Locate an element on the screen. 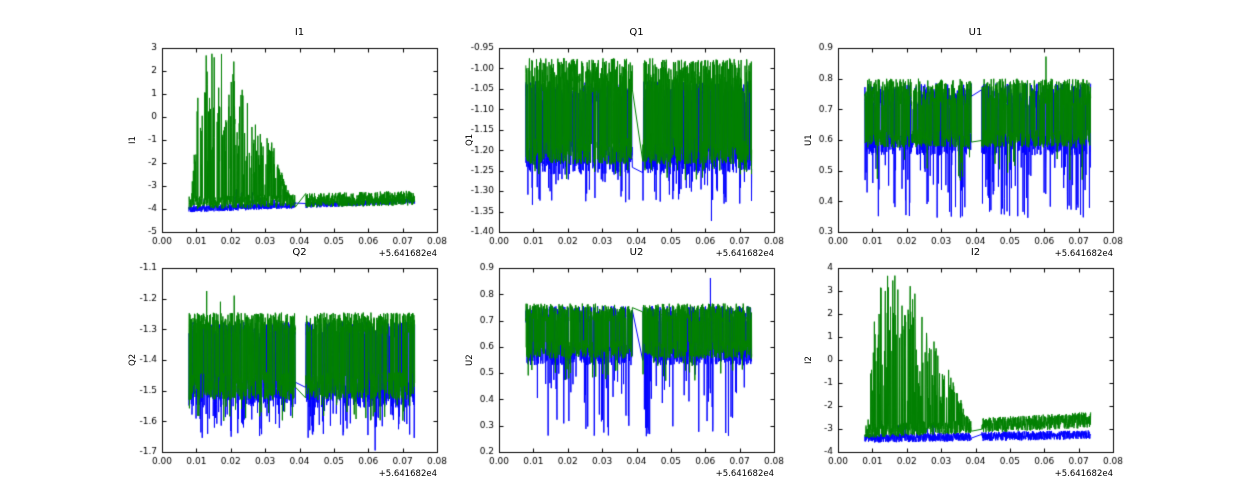 This screenshot has height=500, width=1250. y-axis-label-u2: U2 is located at coordinates (470, 360).